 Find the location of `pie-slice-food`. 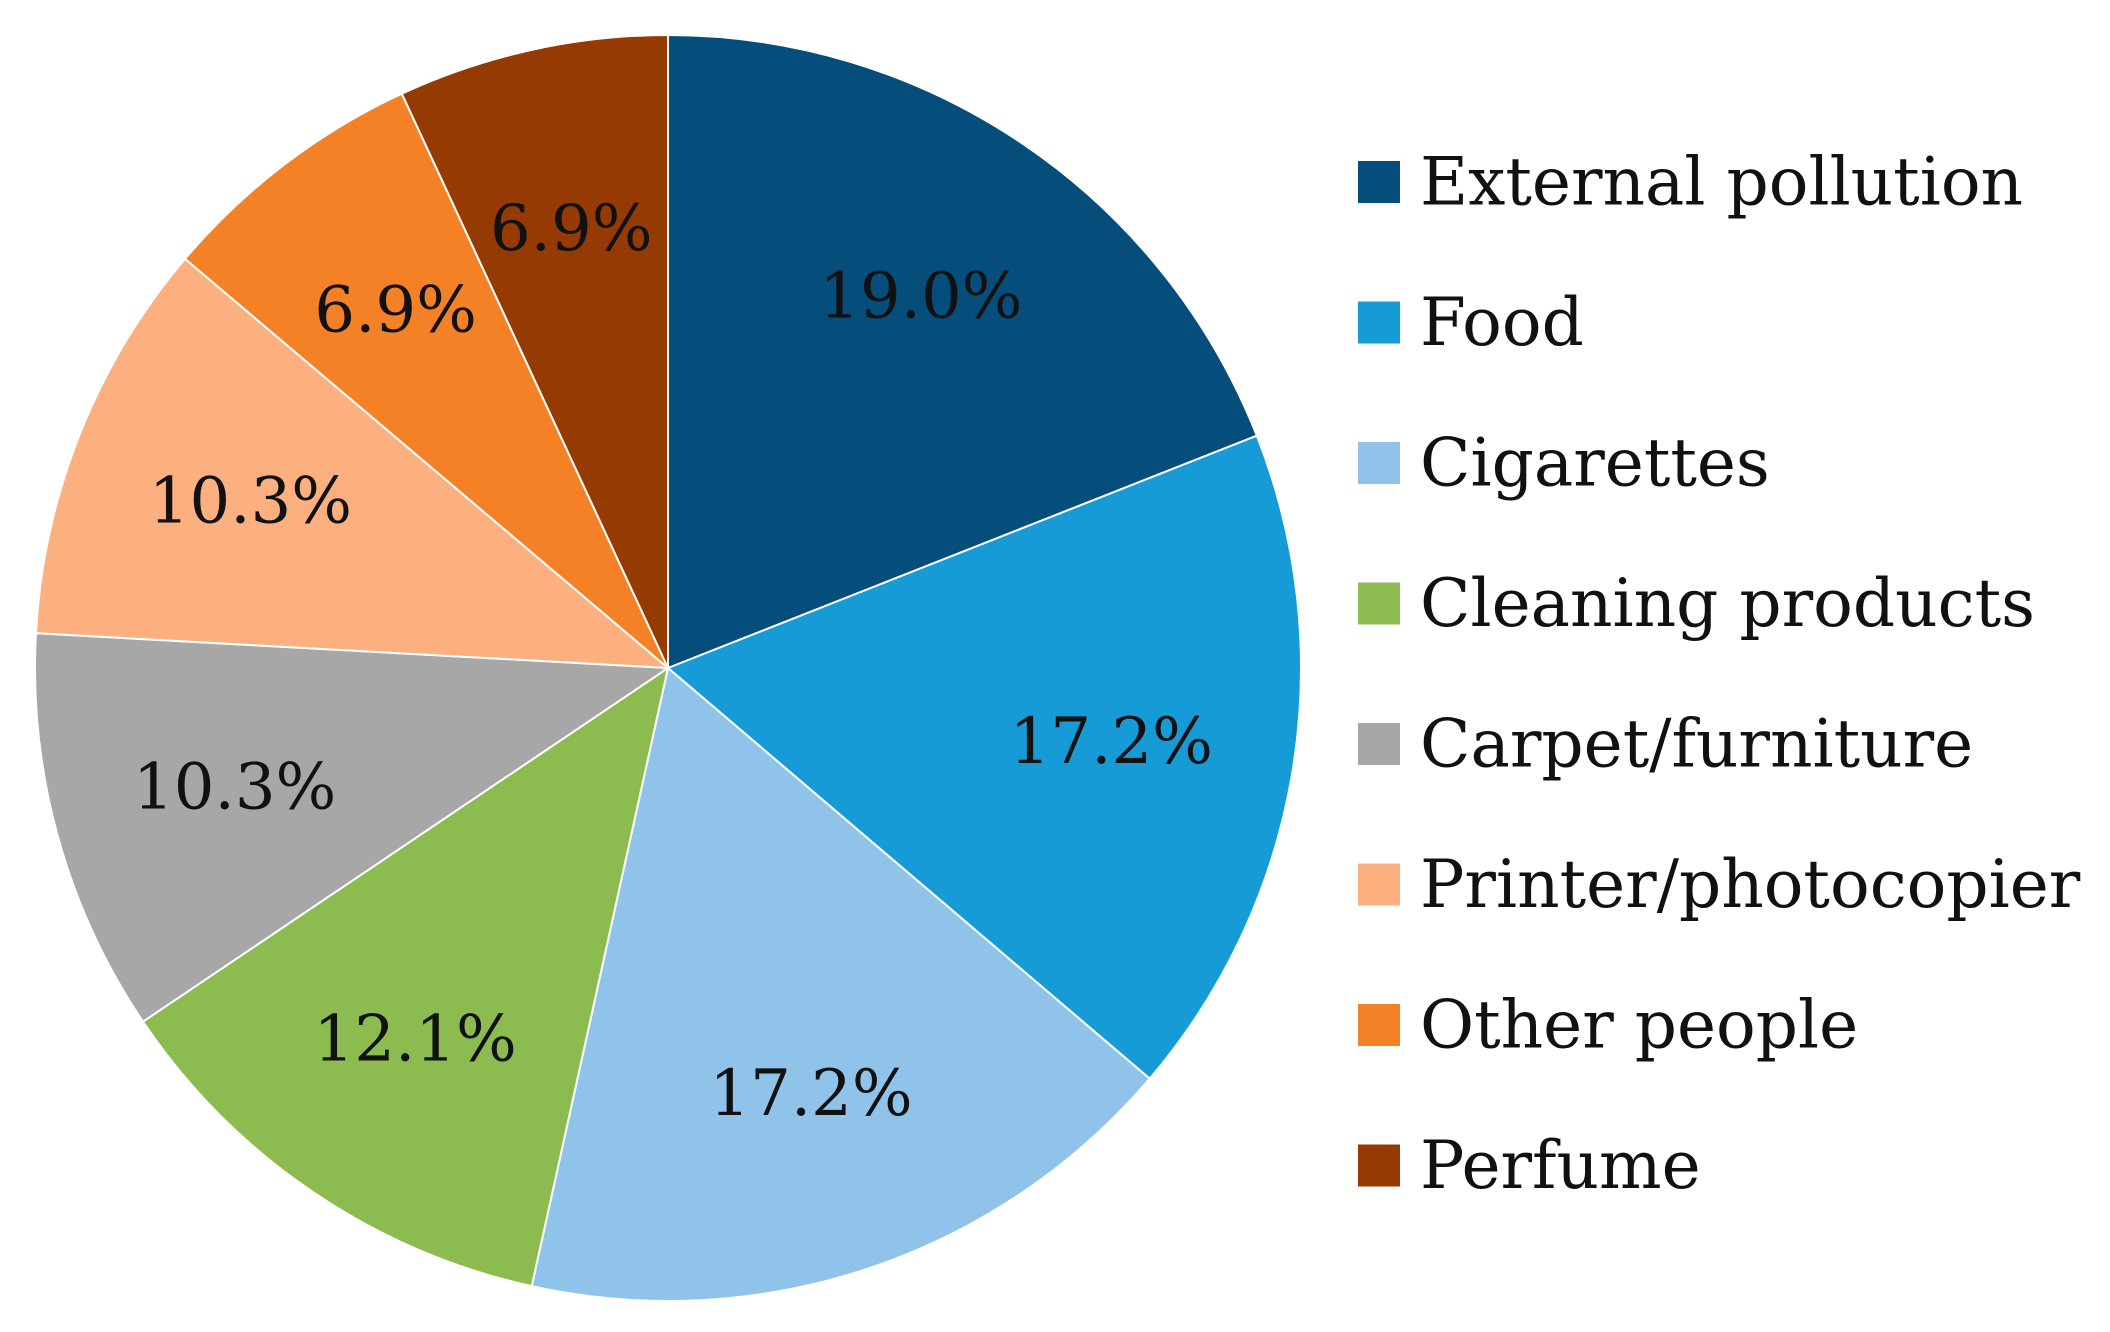

pie-slice-food is located at coordinates (984, 757).